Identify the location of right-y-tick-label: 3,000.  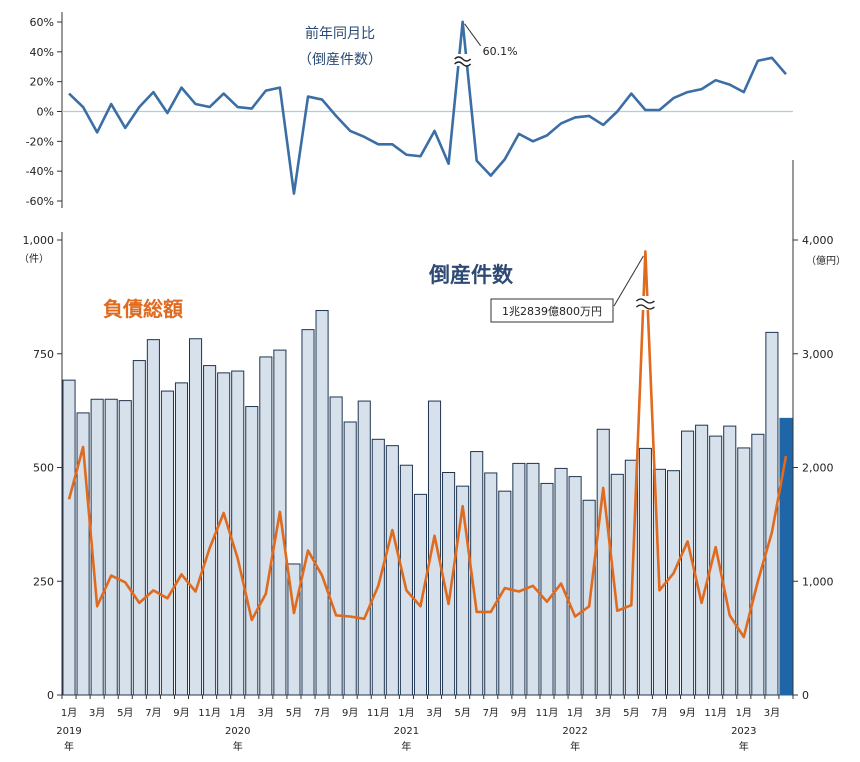
(818, 354).